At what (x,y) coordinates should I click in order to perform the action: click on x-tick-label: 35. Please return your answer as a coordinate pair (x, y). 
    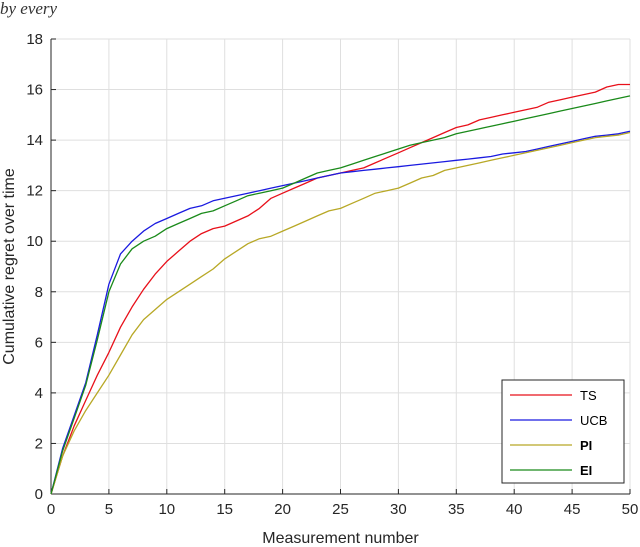
    Looking at the image, I should click on (456, 509).